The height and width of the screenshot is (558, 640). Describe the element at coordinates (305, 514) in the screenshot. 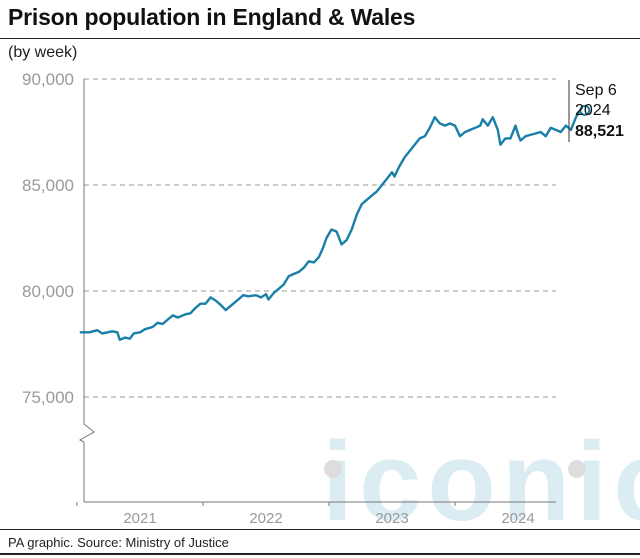

I see `x-tick-labels: 2021 2022 2023 2024` at that location.